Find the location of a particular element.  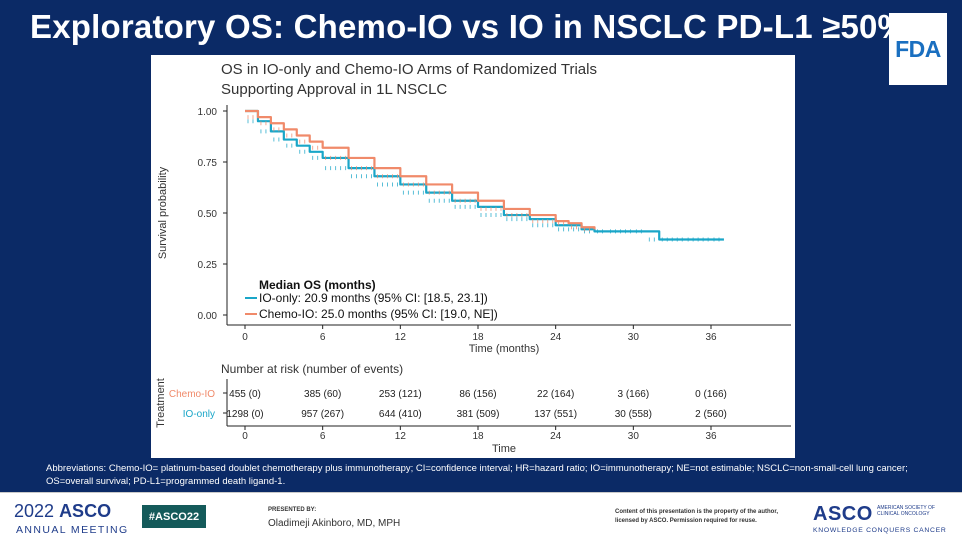

x-axis-label: Time (months) is located at coordinates (504, 349).